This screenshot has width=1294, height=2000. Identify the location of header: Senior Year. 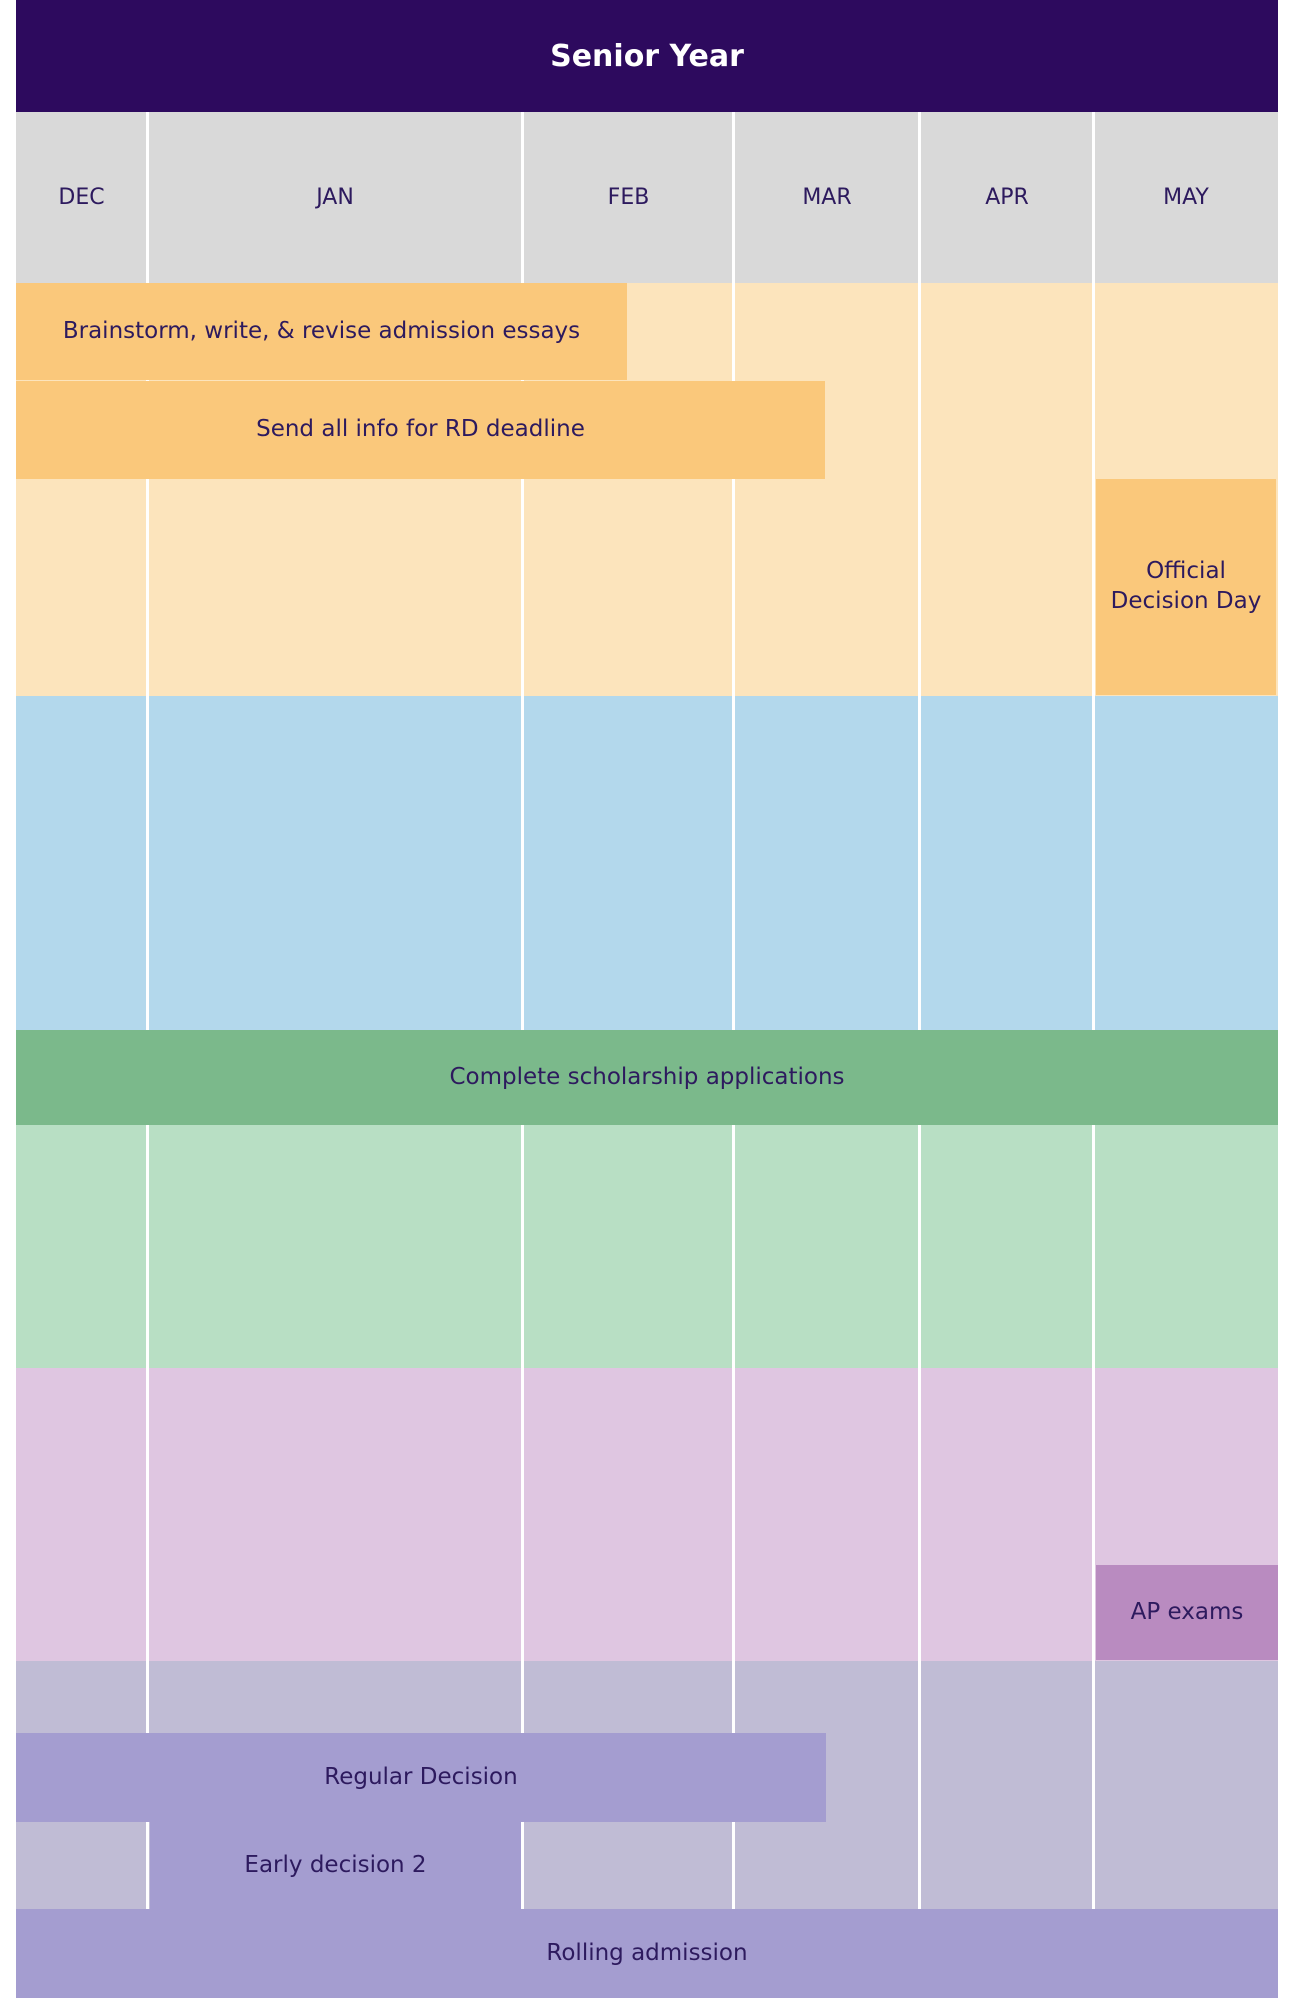
(647, 56).